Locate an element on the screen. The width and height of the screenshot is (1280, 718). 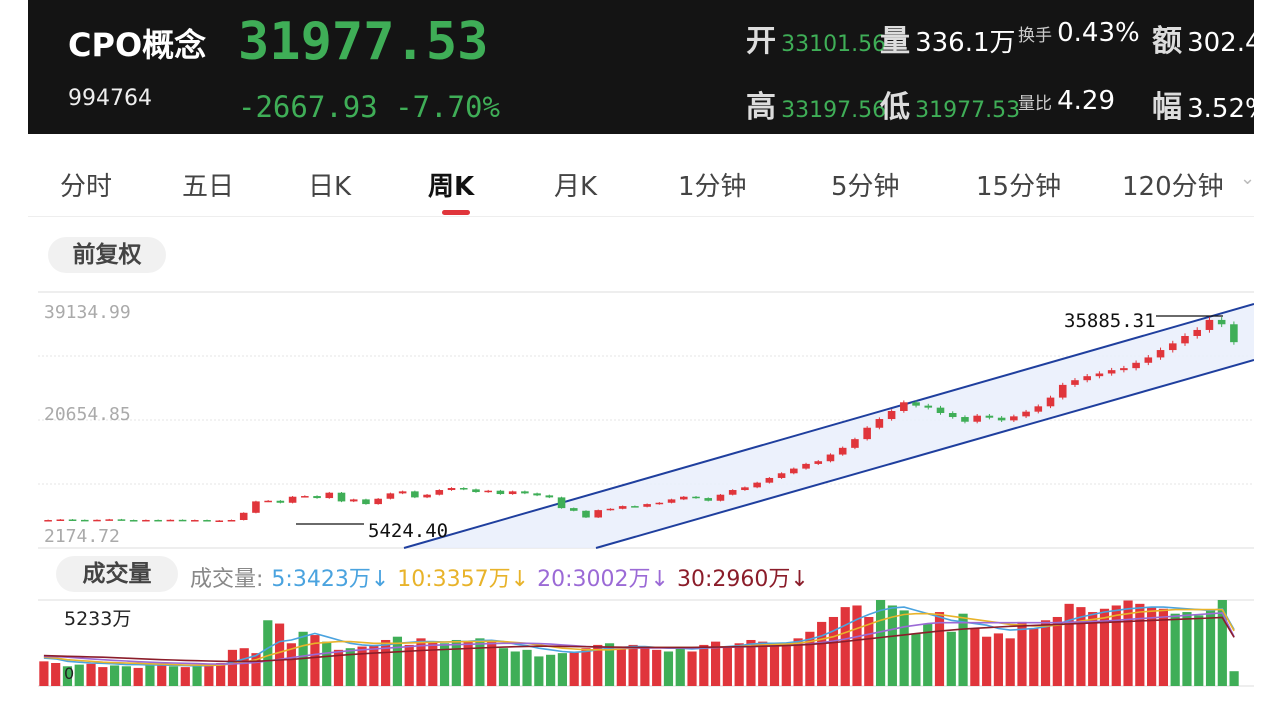
amplitude-label: 幅 is located at coordinates (1167, 107).